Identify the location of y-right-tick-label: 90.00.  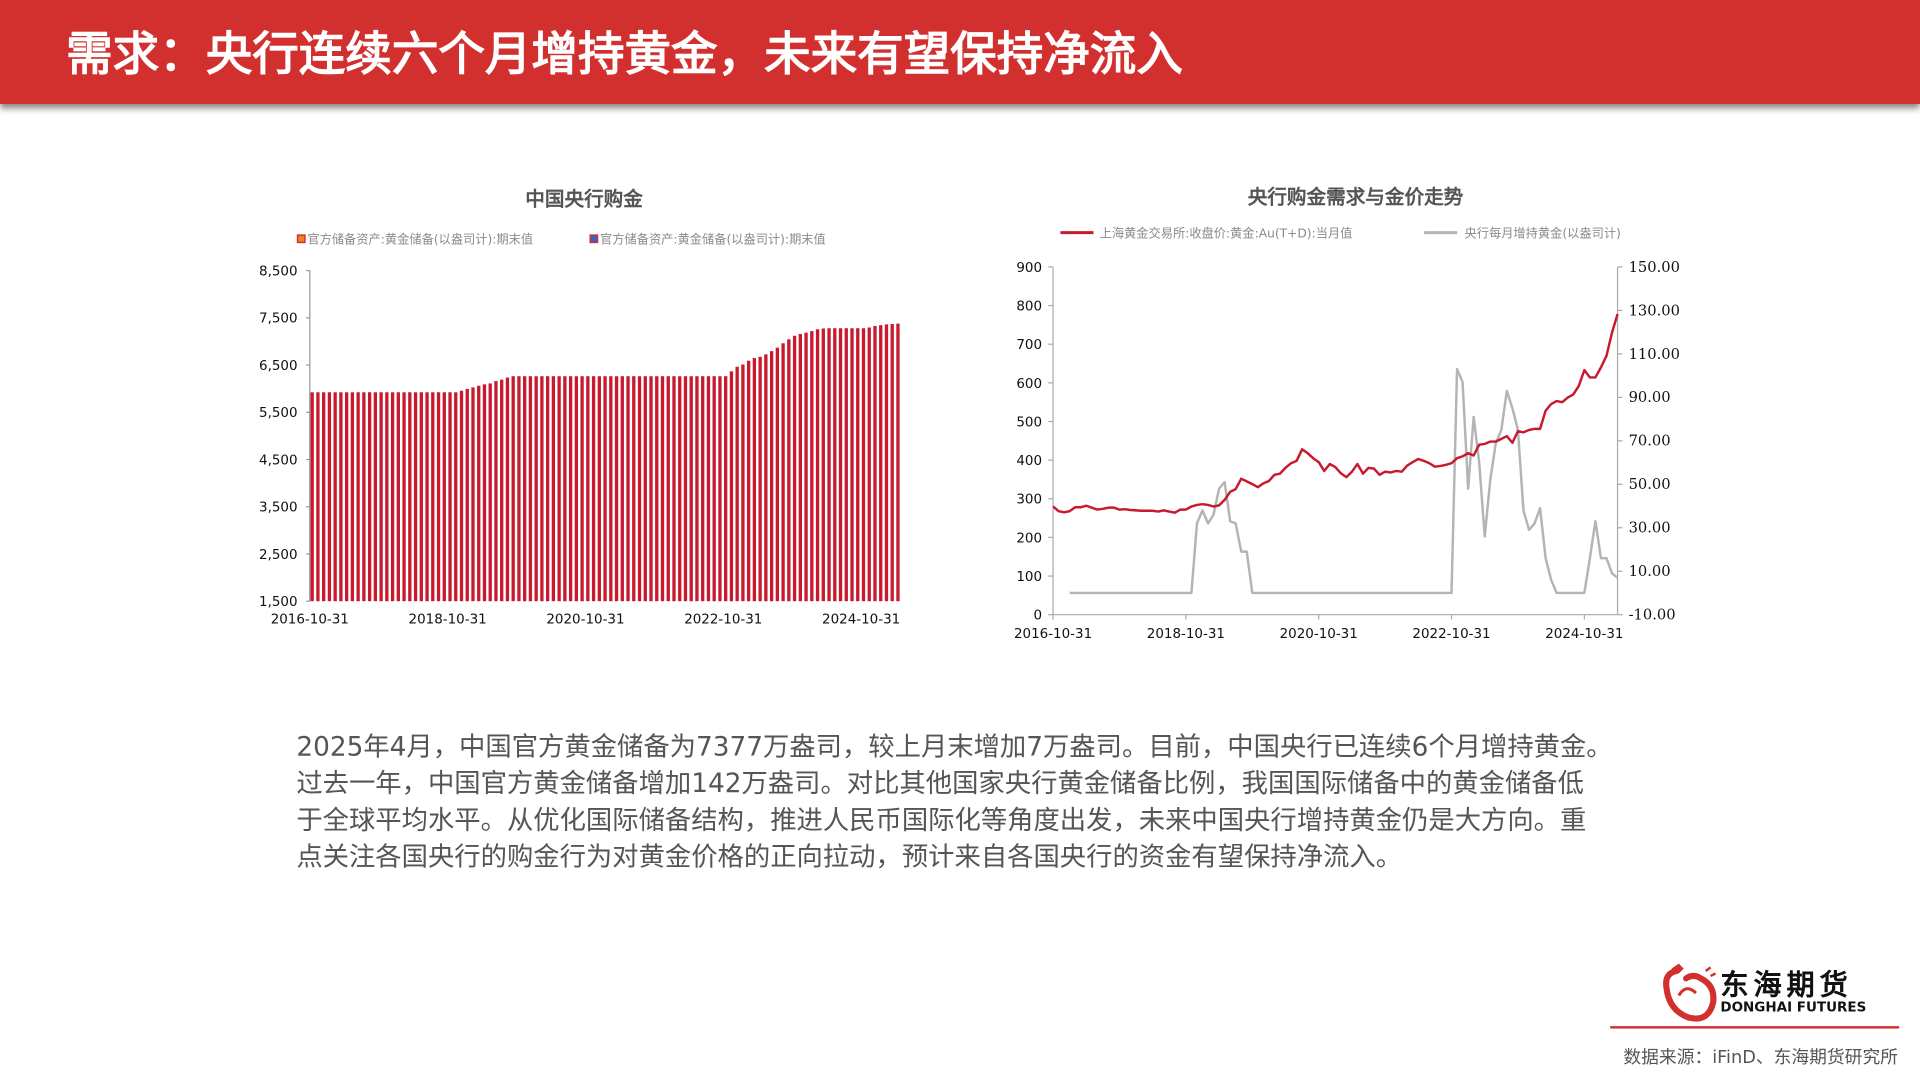
(1650, 397).